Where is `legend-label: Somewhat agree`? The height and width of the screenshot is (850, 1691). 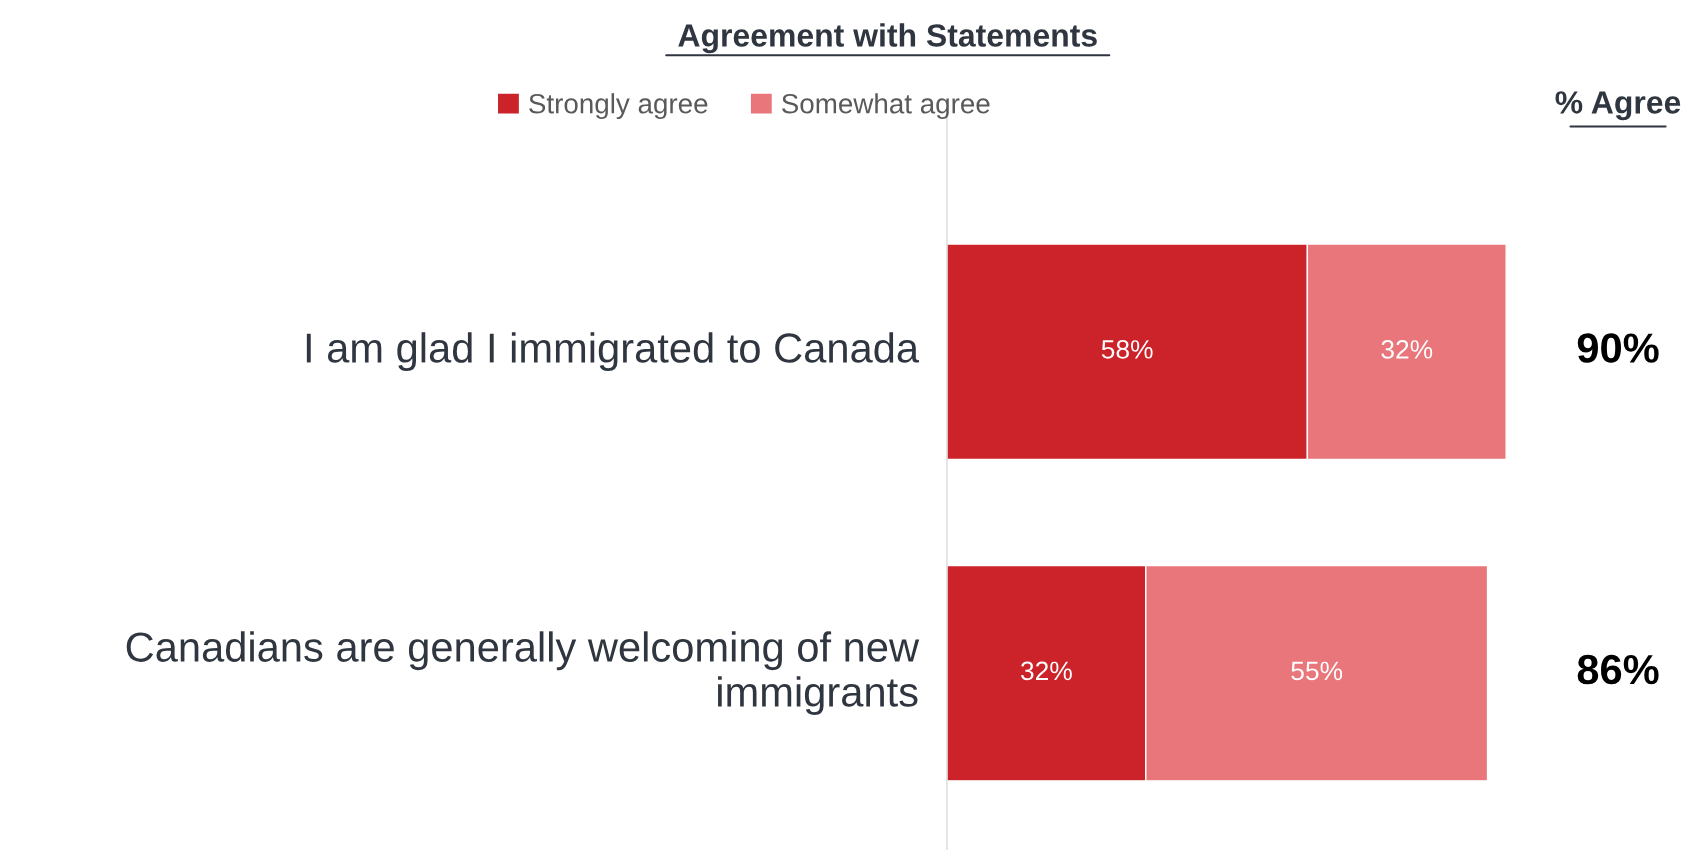
legend-label: Somewhat agree is located at coordinates (886, 106).